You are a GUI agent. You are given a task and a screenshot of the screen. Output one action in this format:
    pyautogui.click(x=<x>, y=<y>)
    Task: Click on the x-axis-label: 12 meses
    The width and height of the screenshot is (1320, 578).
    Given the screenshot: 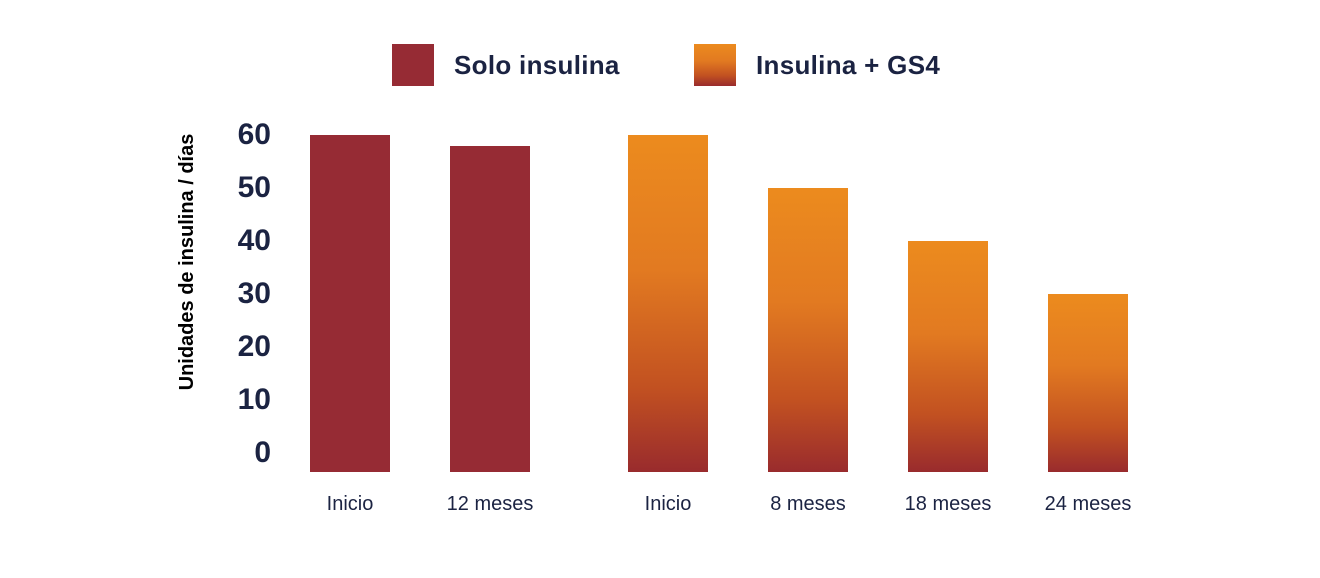 What is the action you would take?
    pyautogui.click(x=490, y=504)
    